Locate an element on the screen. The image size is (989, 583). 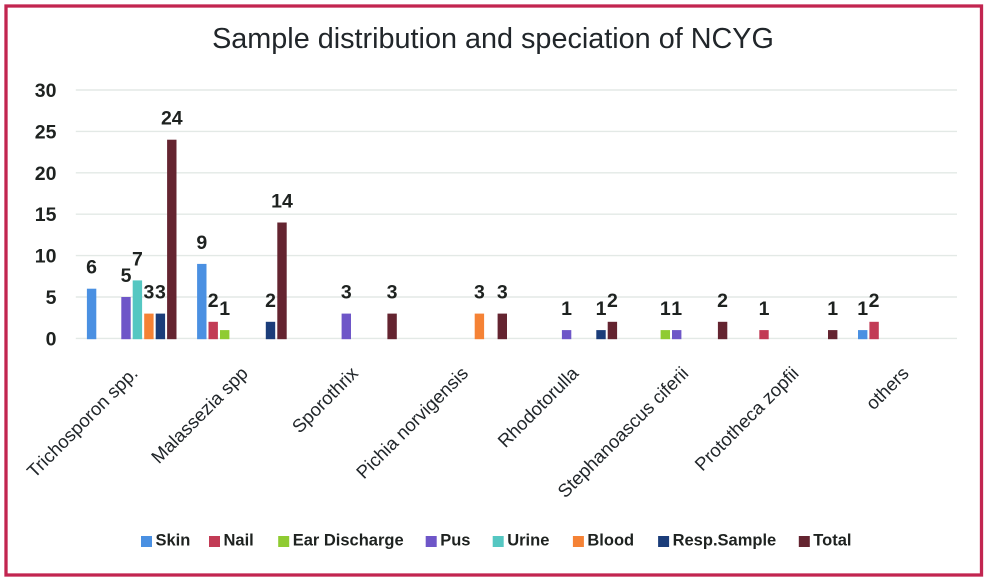
svg-text: Total is located at coordinates (832, 541).